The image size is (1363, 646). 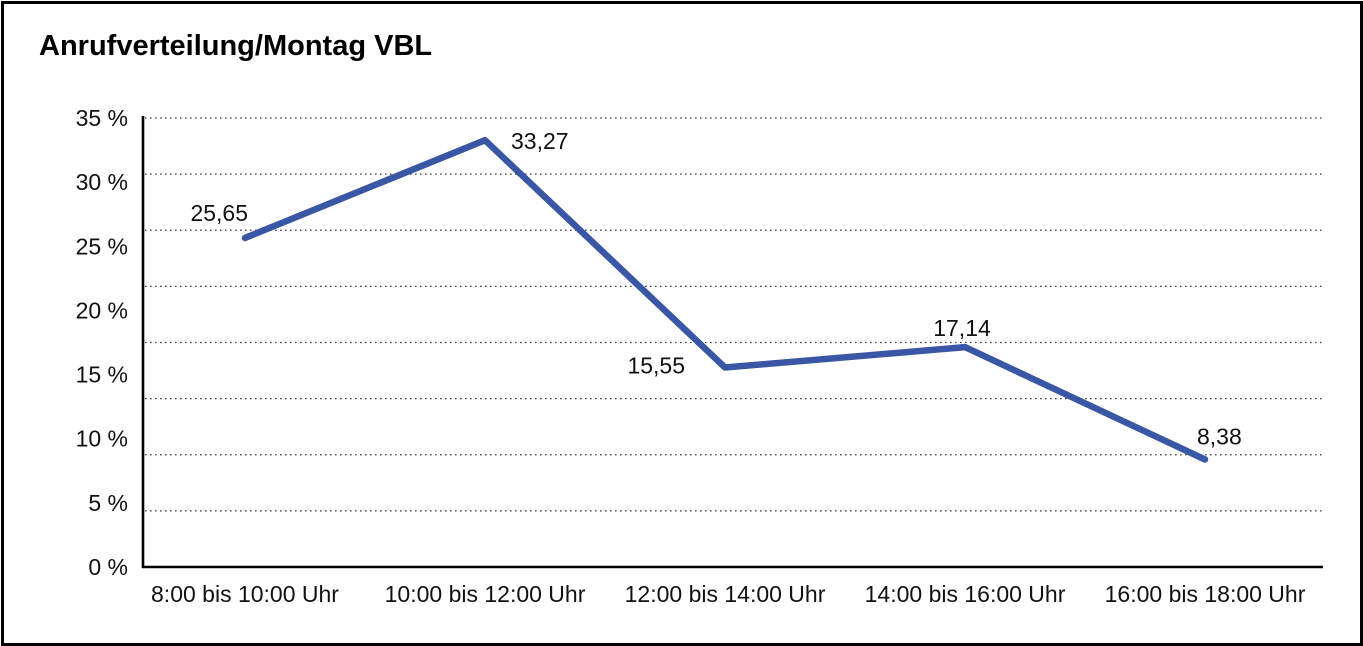 What do you see at coordinates (485, 594) in the screenshot?
I see `x-axis-tick-label: 10:00 bis 12:00 Uhr` at bounding box center [485, 594].